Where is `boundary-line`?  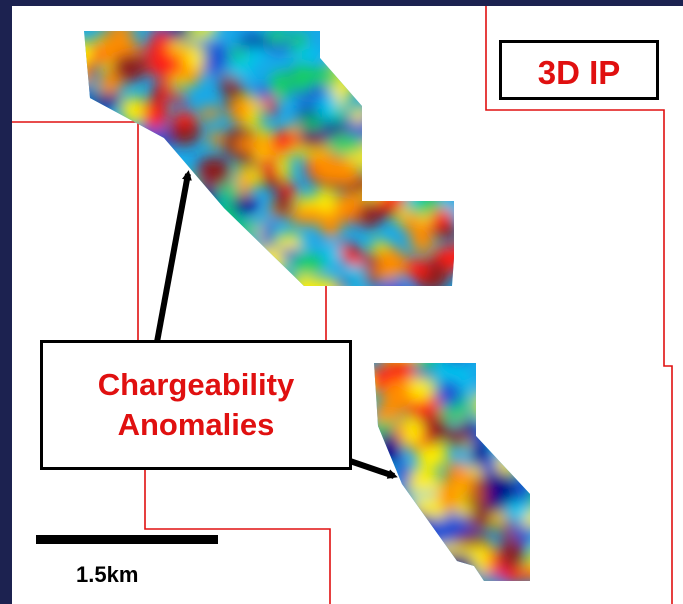
boundary-line is located at coordinates (237, 537).